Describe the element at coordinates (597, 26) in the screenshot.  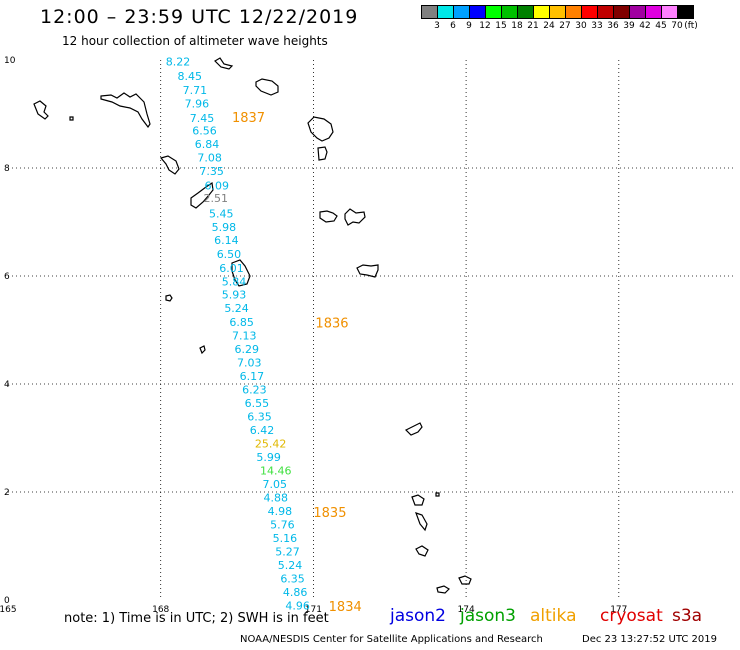
I see `legend-label: 33` at that location.